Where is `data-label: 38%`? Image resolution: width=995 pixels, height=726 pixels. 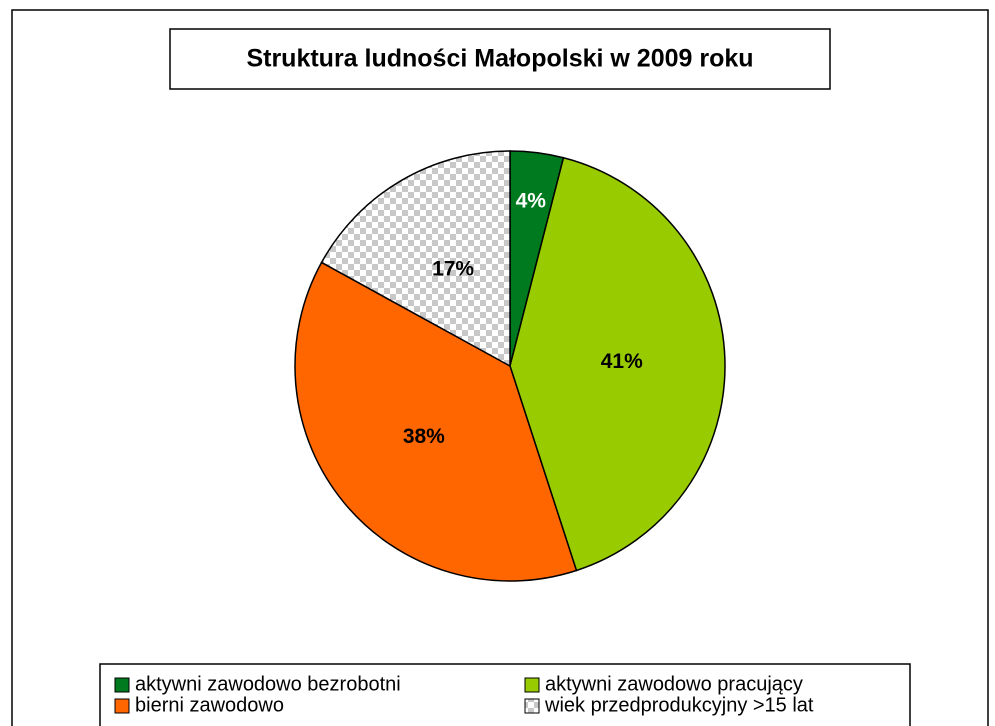 data-label: 38% is located at coordinates (424, 436).